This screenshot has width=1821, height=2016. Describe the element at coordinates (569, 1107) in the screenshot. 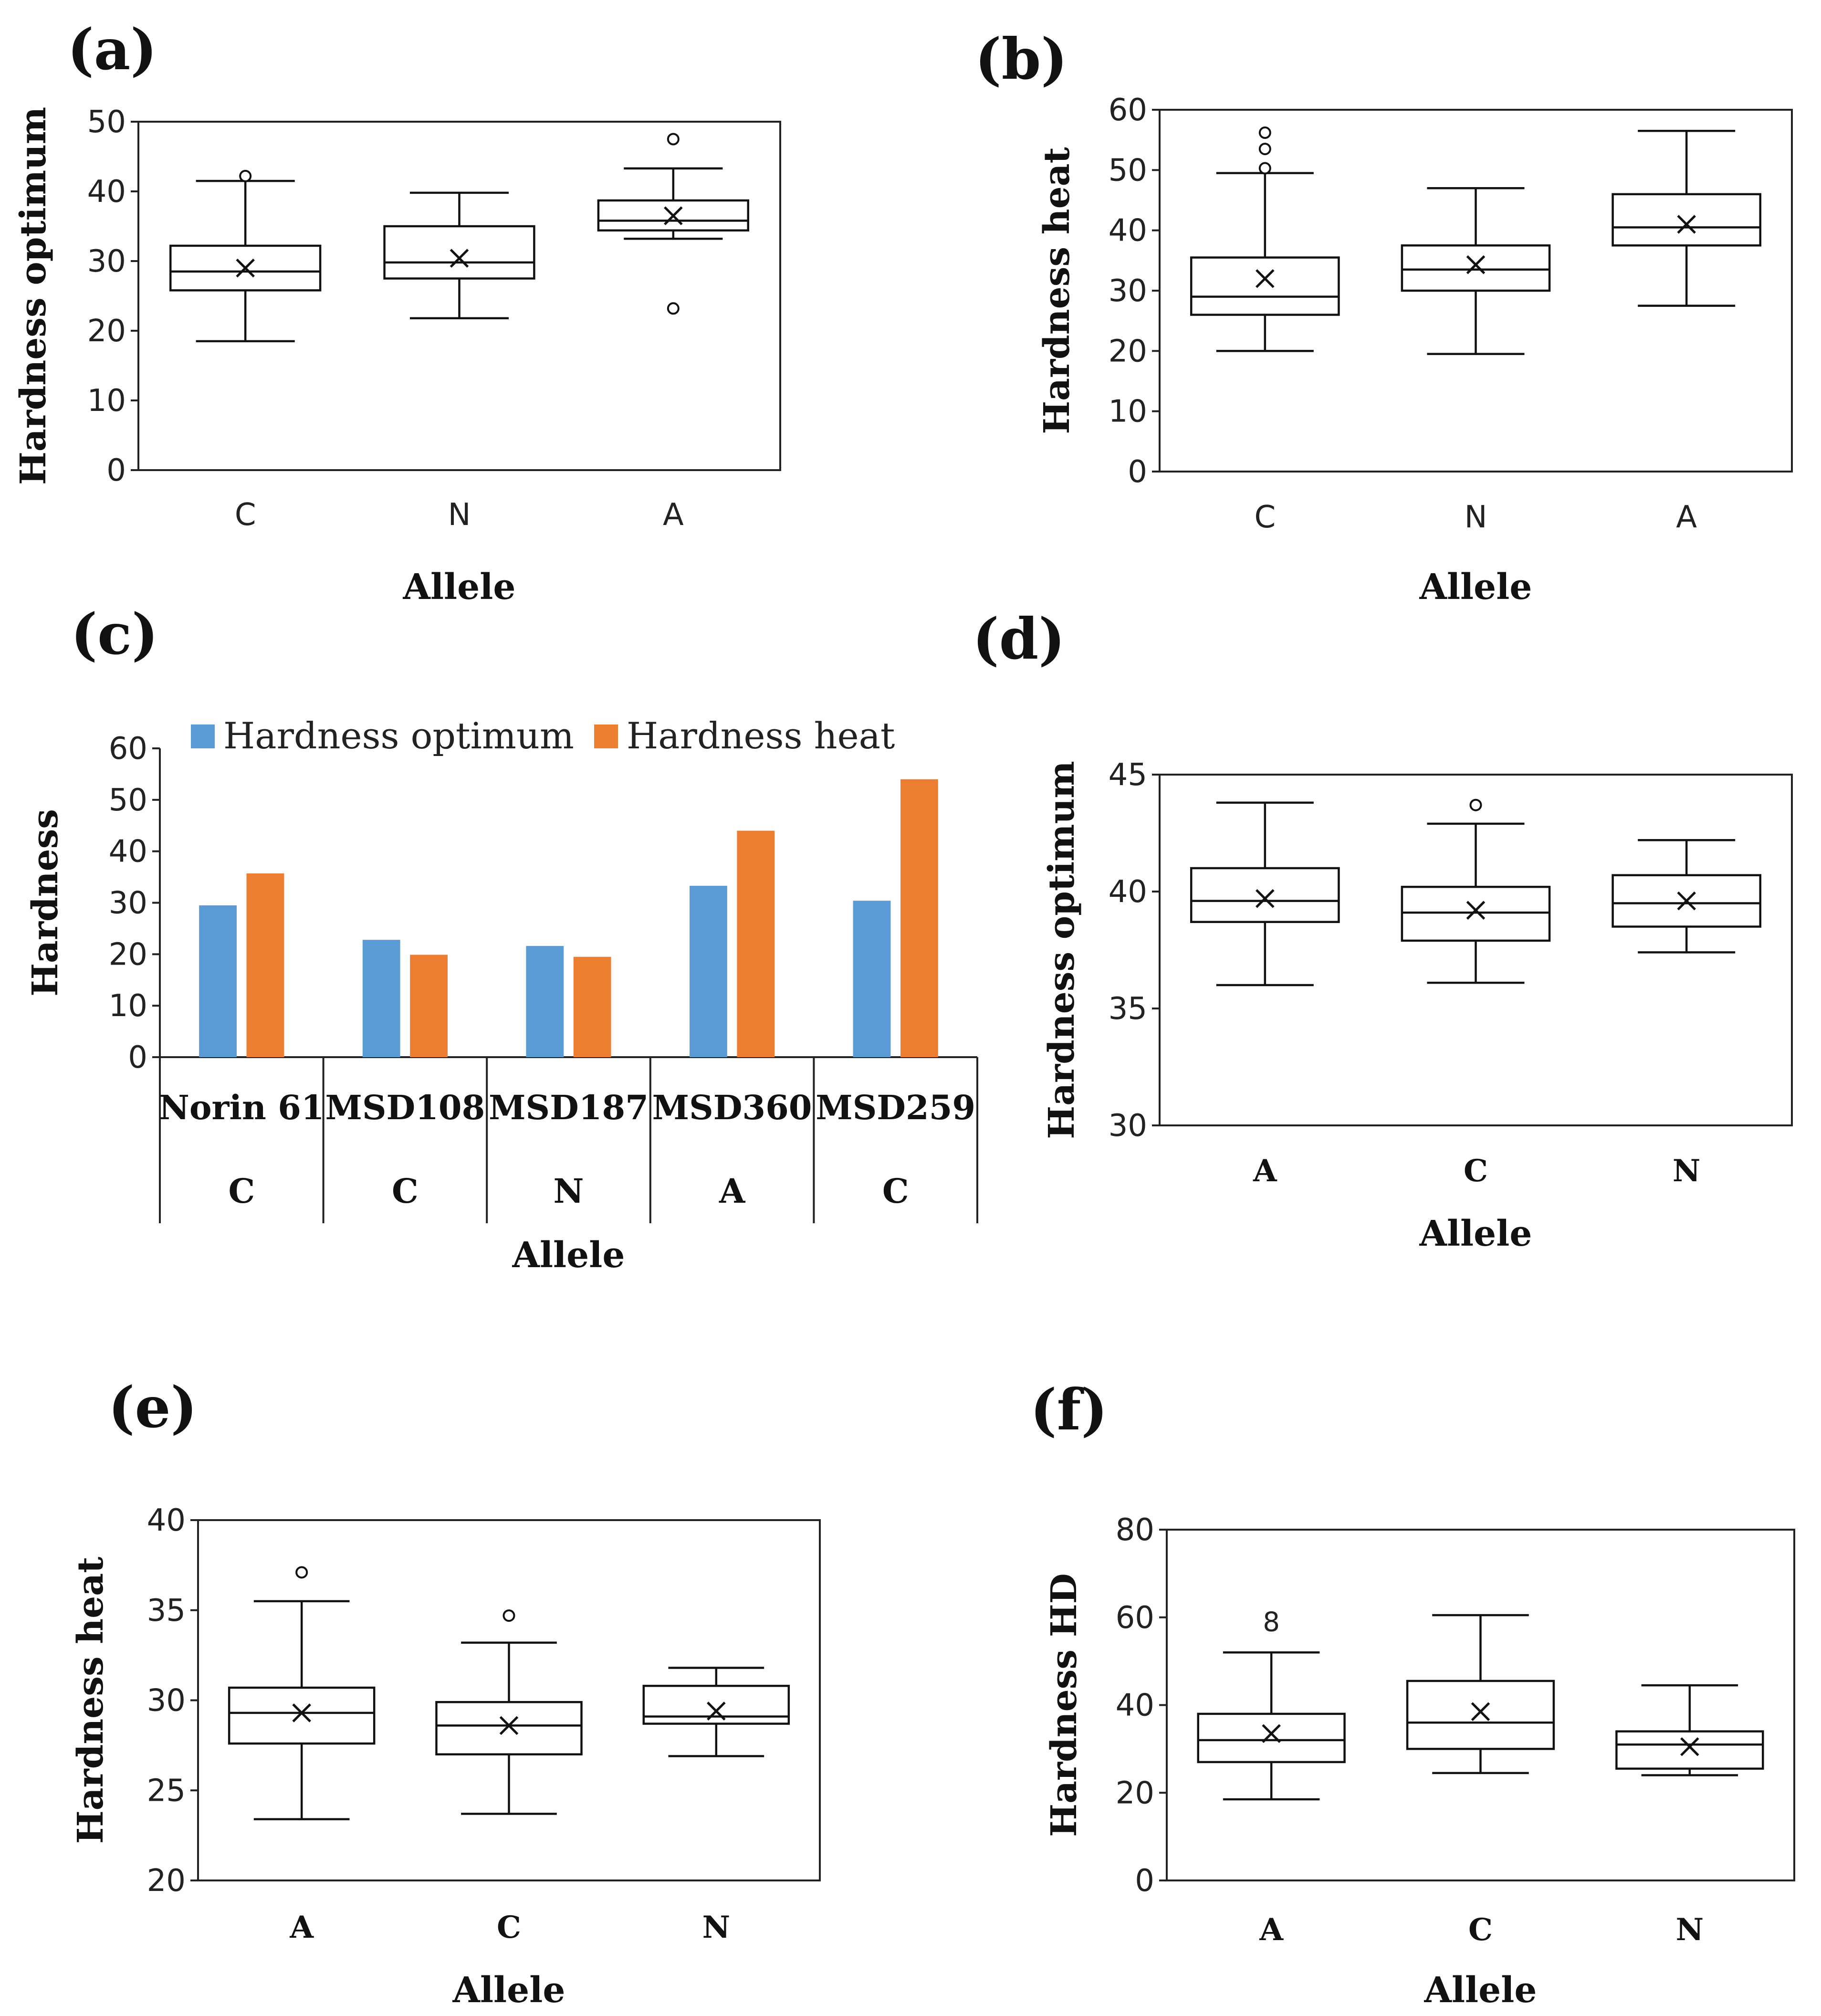

I see `x-category-label: MSD187` at that location.